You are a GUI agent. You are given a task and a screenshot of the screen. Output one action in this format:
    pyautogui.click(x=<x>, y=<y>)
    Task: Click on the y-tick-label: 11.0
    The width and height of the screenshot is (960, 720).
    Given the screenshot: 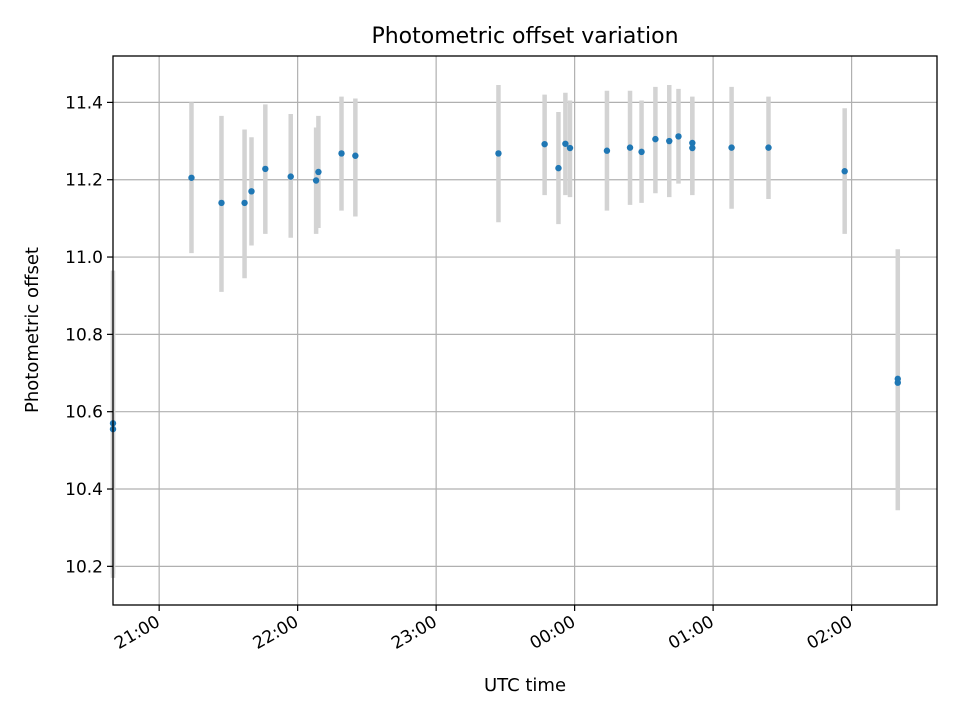 What is the action you would take?
    pyautogui.click(x=84, y=258)
    